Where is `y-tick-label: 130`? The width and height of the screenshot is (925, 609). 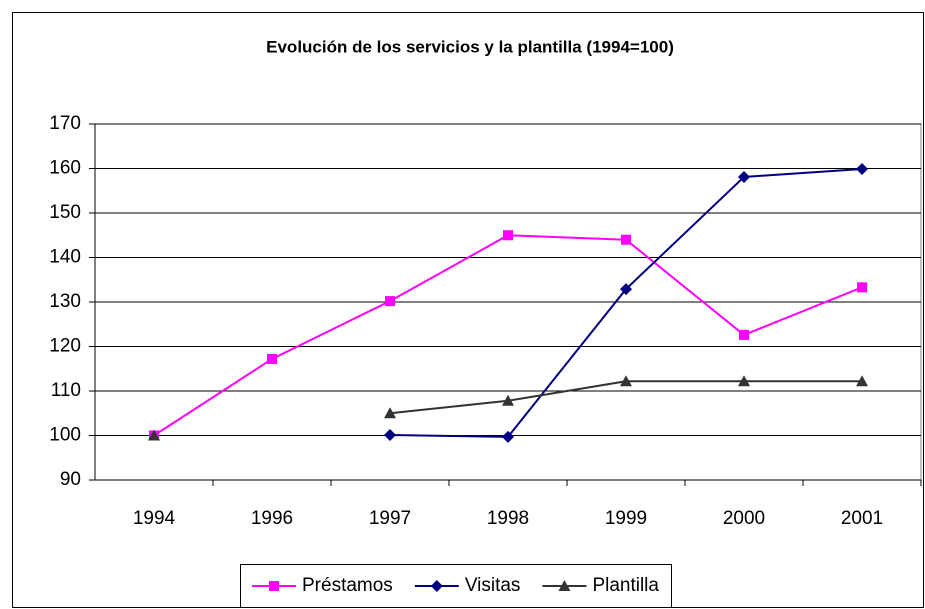
y-tick-label: 130 is located at coordinates (65, 301).